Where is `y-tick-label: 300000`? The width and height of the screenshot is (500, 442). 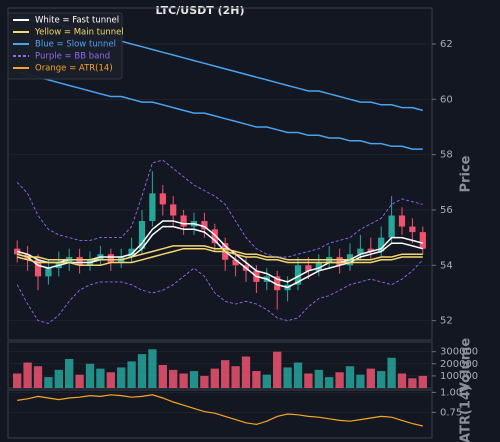 y-tick-label: 300000 is located at coordinates (459, 352).